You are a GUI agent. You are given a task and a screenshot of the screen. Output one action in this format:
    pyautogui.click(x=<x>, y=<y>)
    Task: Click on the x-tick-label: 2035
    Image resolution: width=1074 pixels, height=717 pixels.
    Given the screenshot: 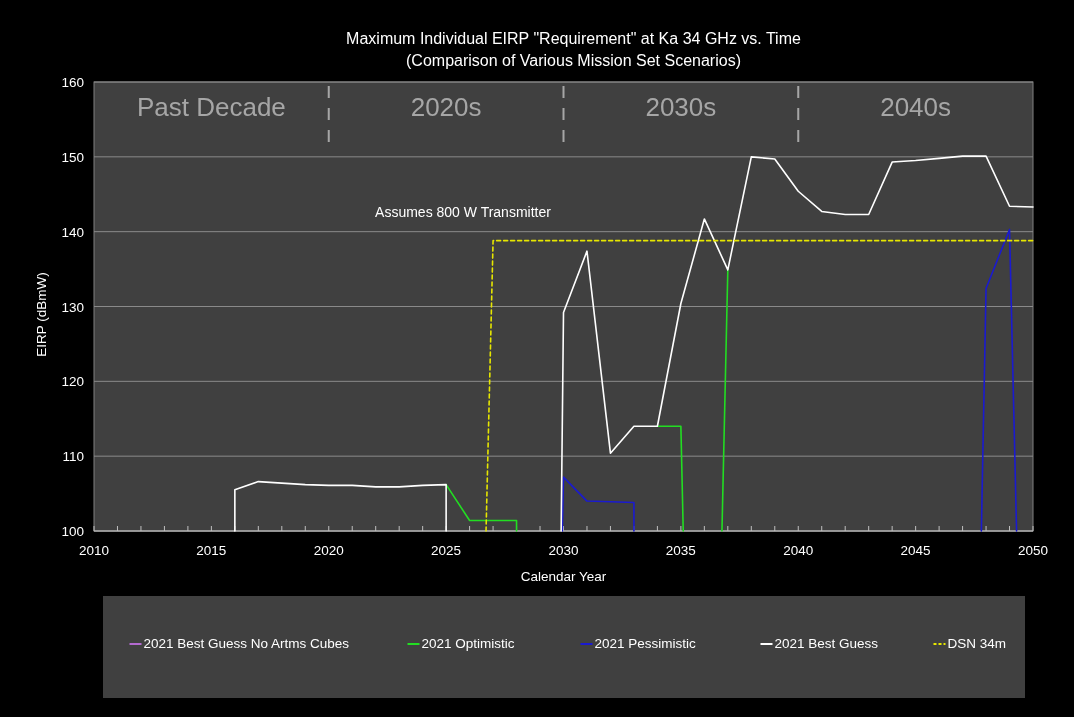 What is the action you would take?
    pyautogui.click(x=680, y=550)
    